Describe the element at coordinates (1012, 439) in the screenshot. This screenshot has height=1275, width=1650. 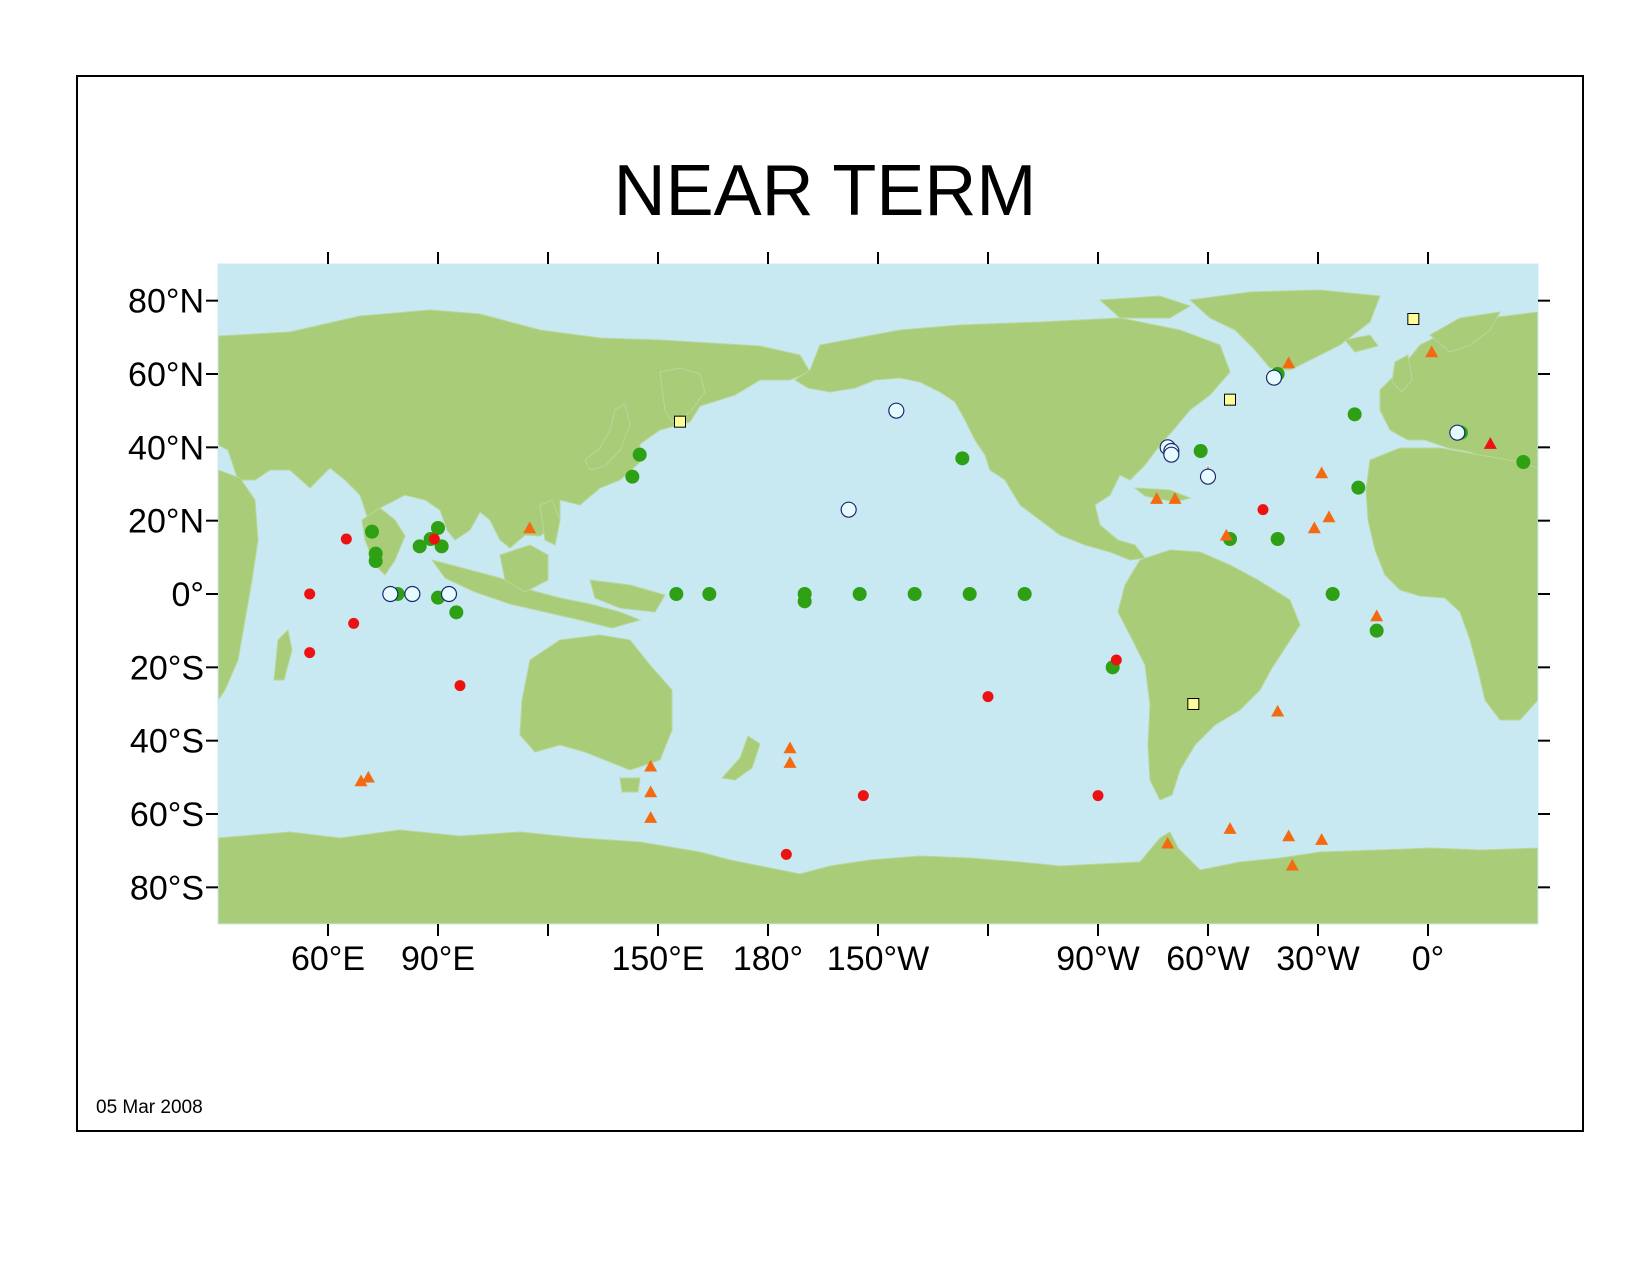
I see `land-north-america` at that location.